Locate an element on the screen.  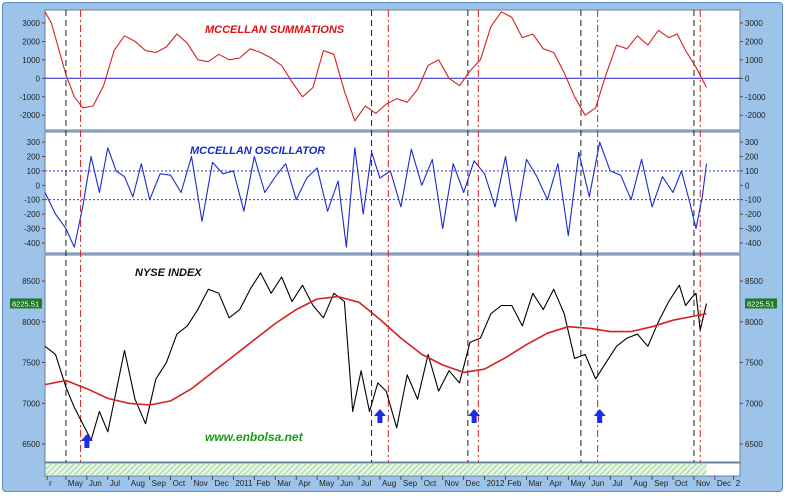
month-label-9: 2011 is located at coordinates (244, 483).